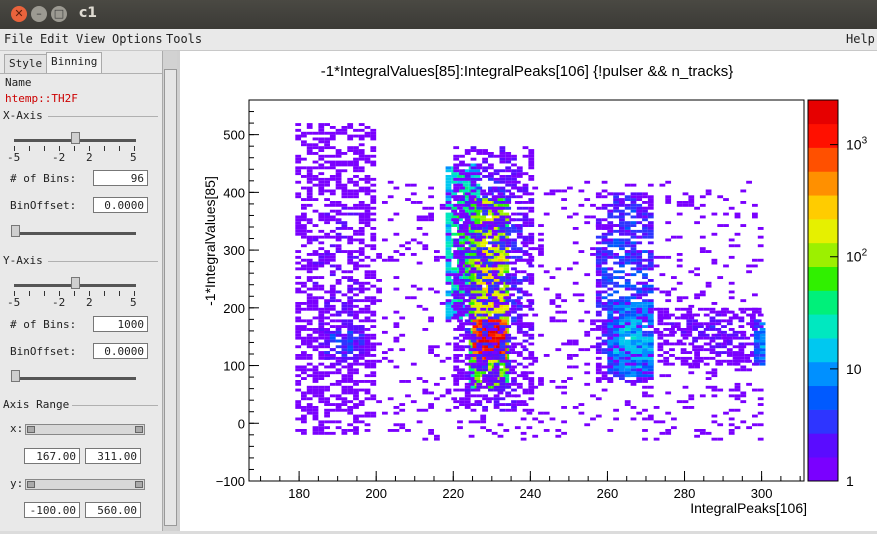  I want to click on x-range-min-input: 167.00, so click(52, 456).